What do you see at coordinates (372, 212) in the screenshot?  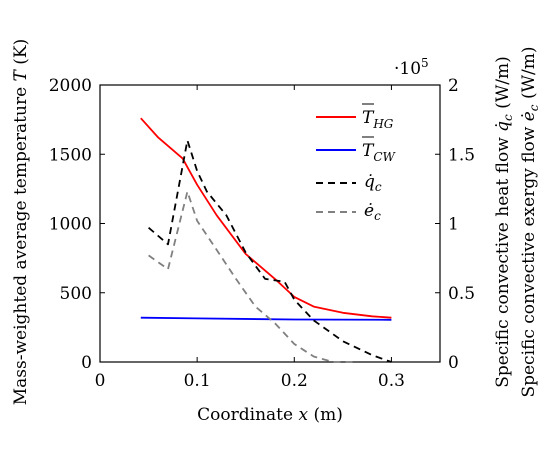 I see `legend-label-e-c: ėc` at bounding box center [372, 212].